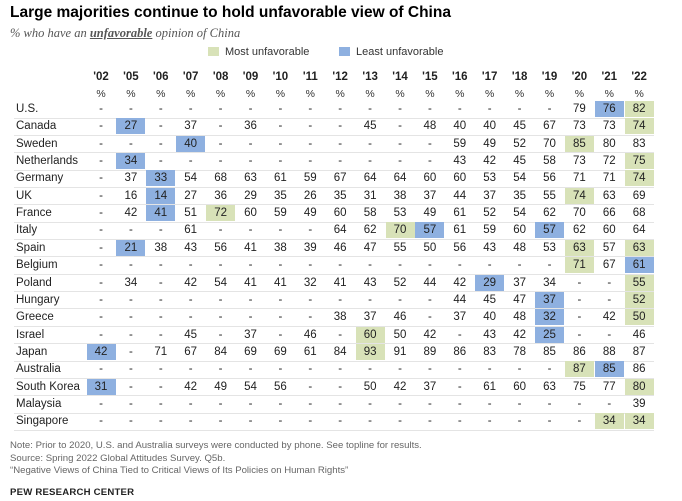 The height and width of the screenshot is (501, 682). I want to click on table-cell: 87, so click(639, 351).